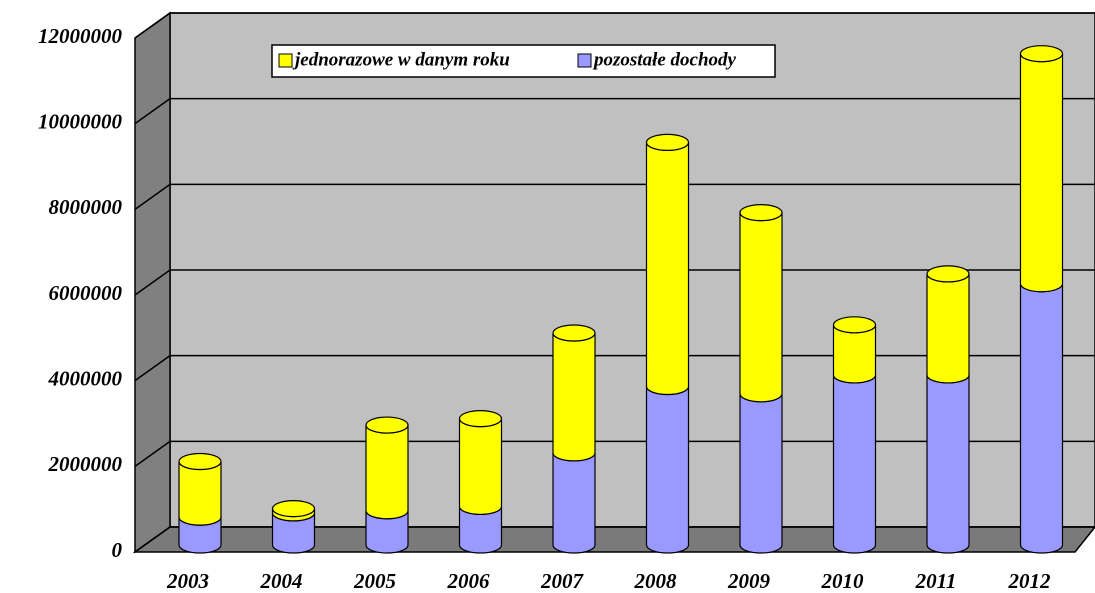 The image size is (1095, 593). Describe the element at coordinates (80, 36) in the screenshot. I see `y-tick-label: 12000000` at that location.